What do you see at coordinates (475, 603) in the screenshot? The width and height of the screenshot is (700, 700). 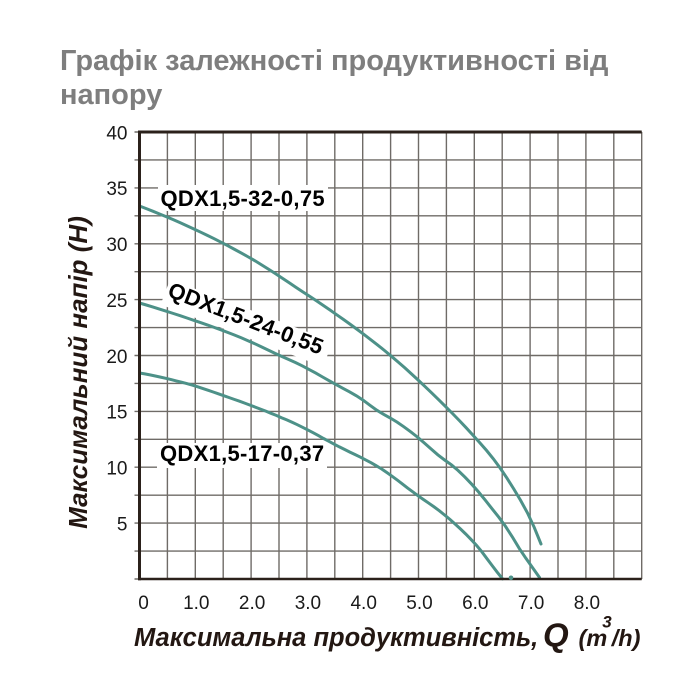 I see `svg-text: 6.0` at bounding box center [475, 603].